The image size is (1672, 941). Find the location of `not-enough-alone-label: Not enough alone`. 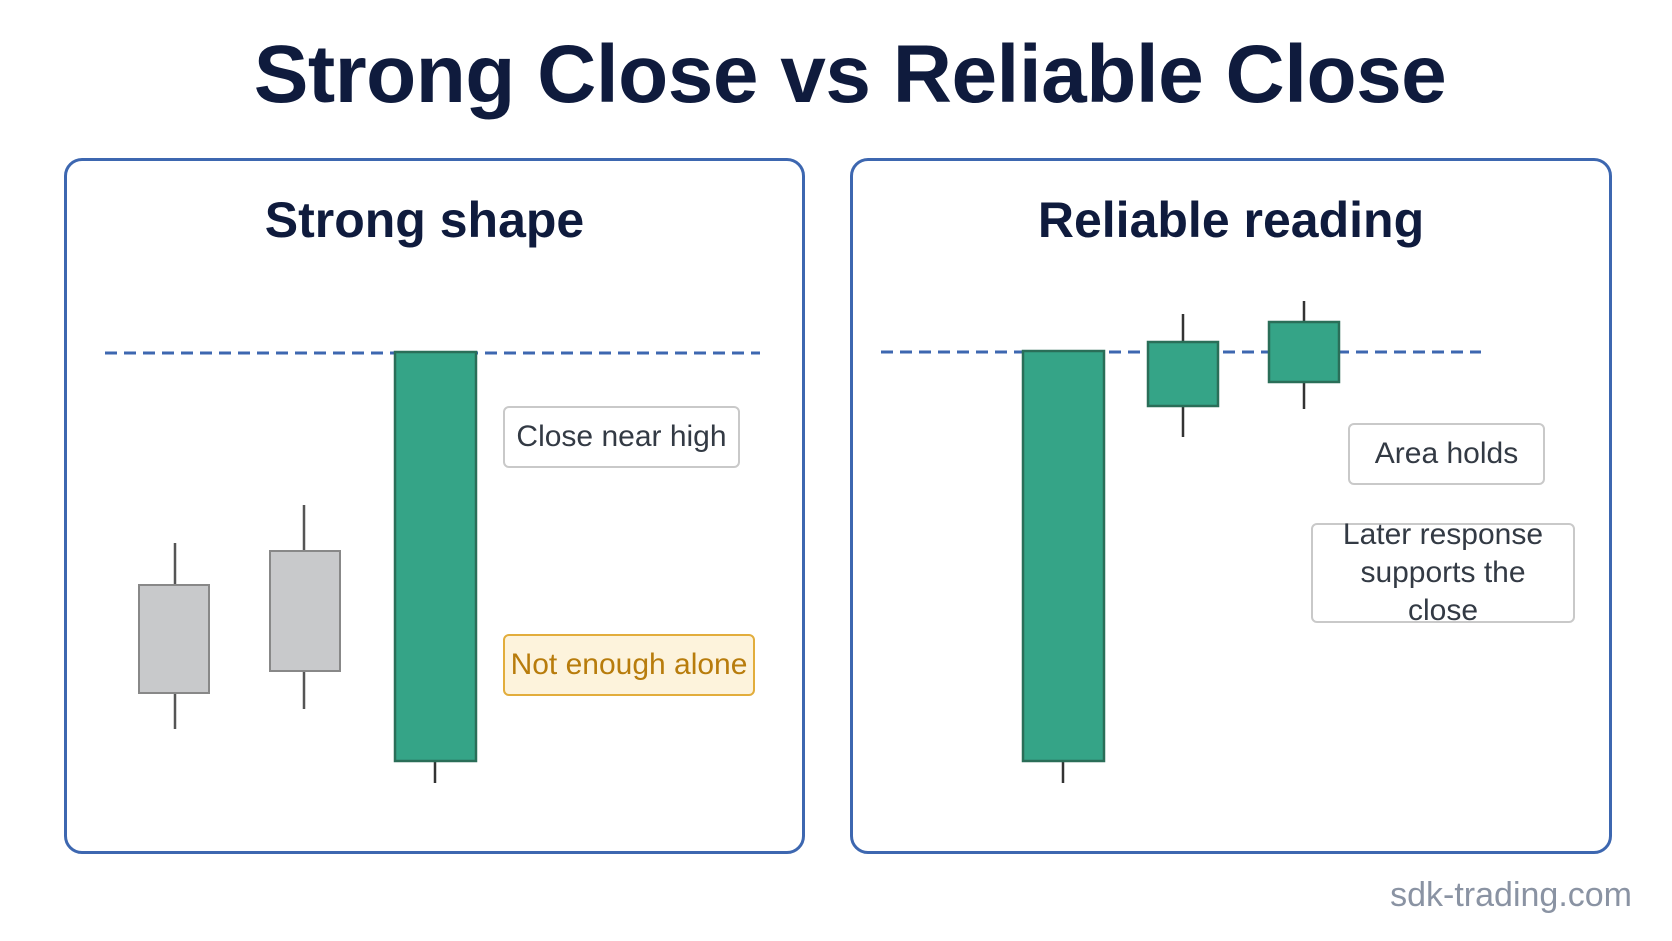

not-enough-alone-label: Not enough alone is located at coordinates (629, 665).